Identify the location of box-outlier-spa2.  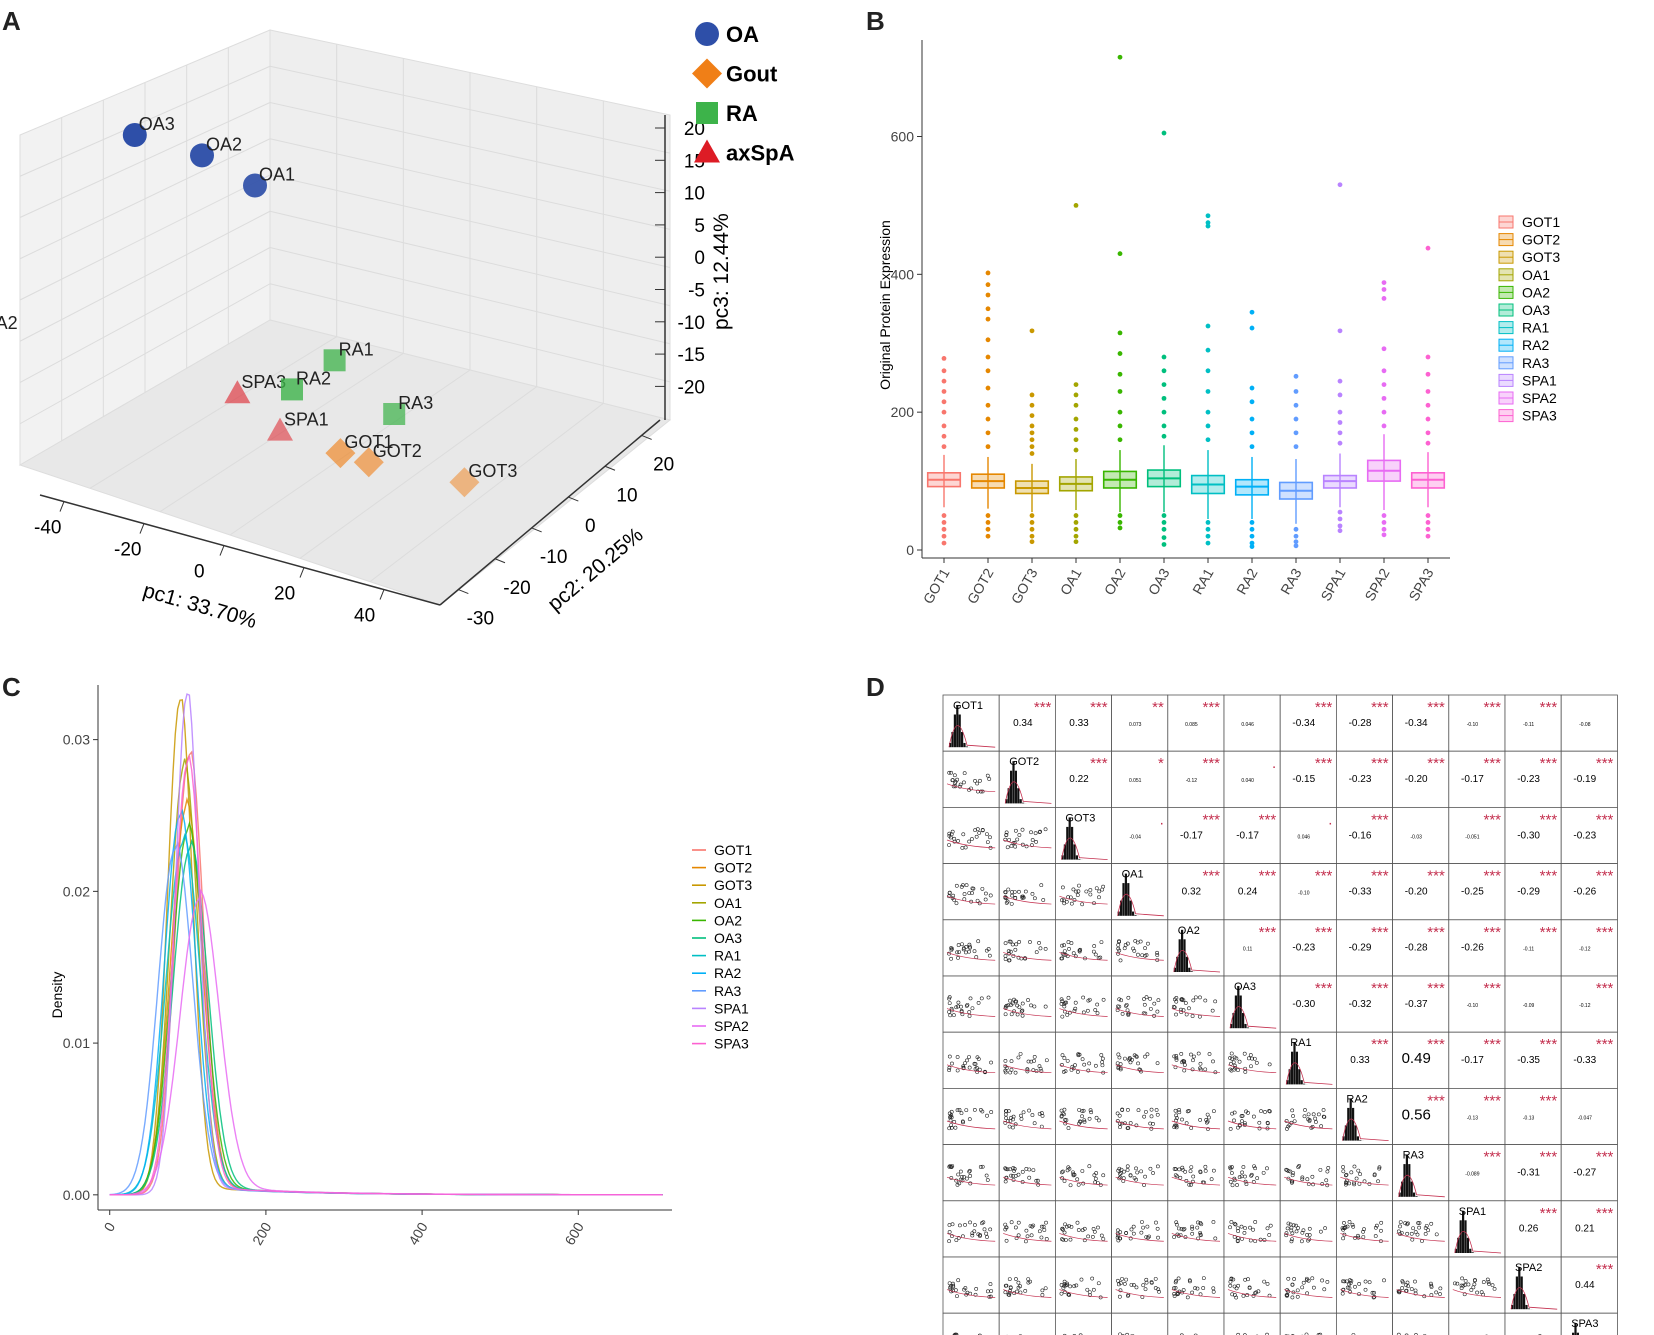
(1384, 412).